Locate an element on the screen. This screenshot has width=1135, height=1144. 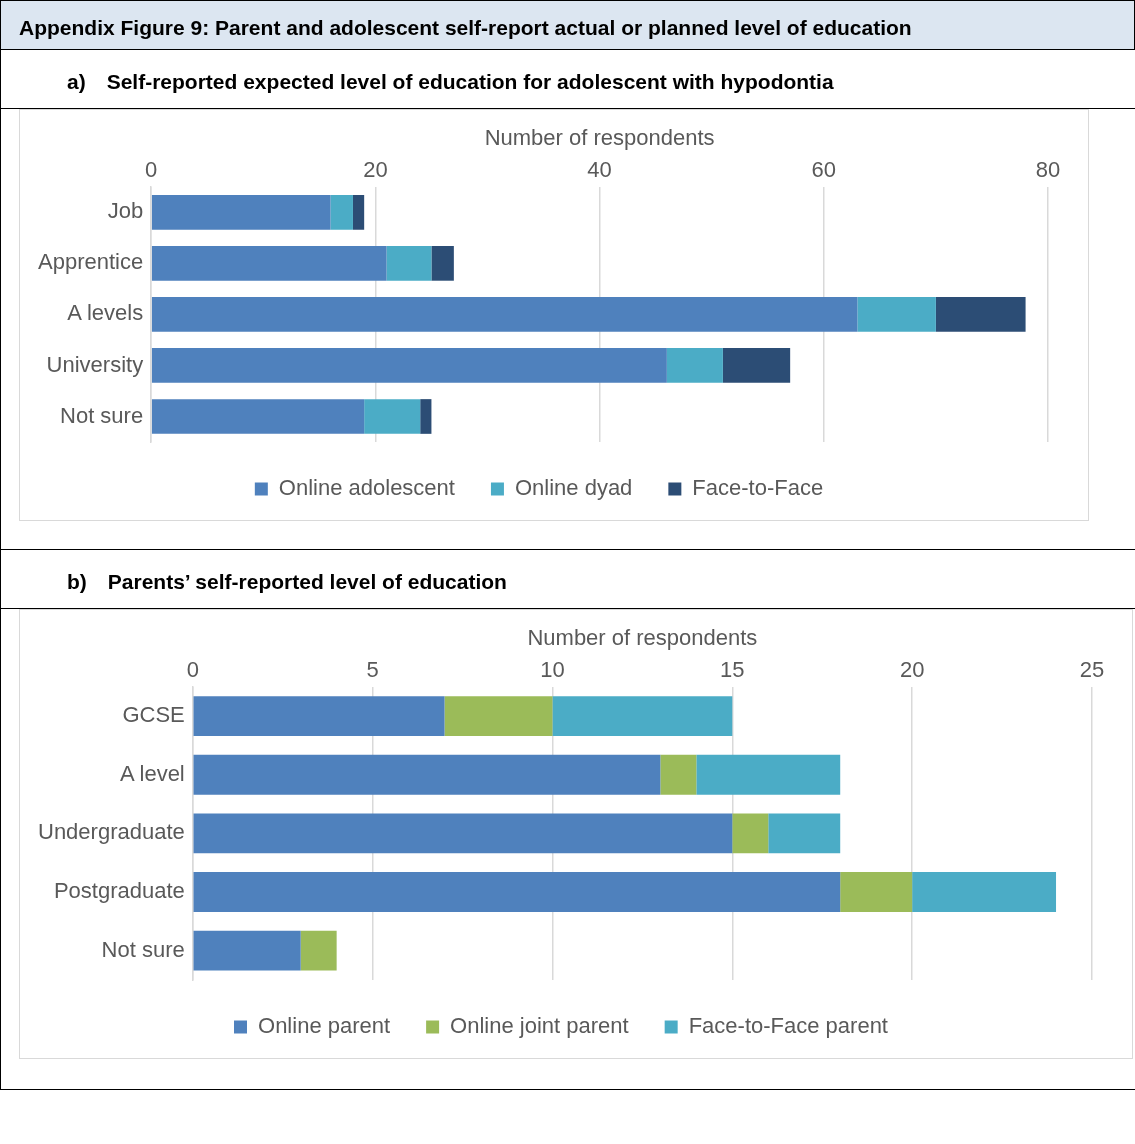
chart-title: b) Parents’ self-reported level of education is located at coordinates (567, 579).